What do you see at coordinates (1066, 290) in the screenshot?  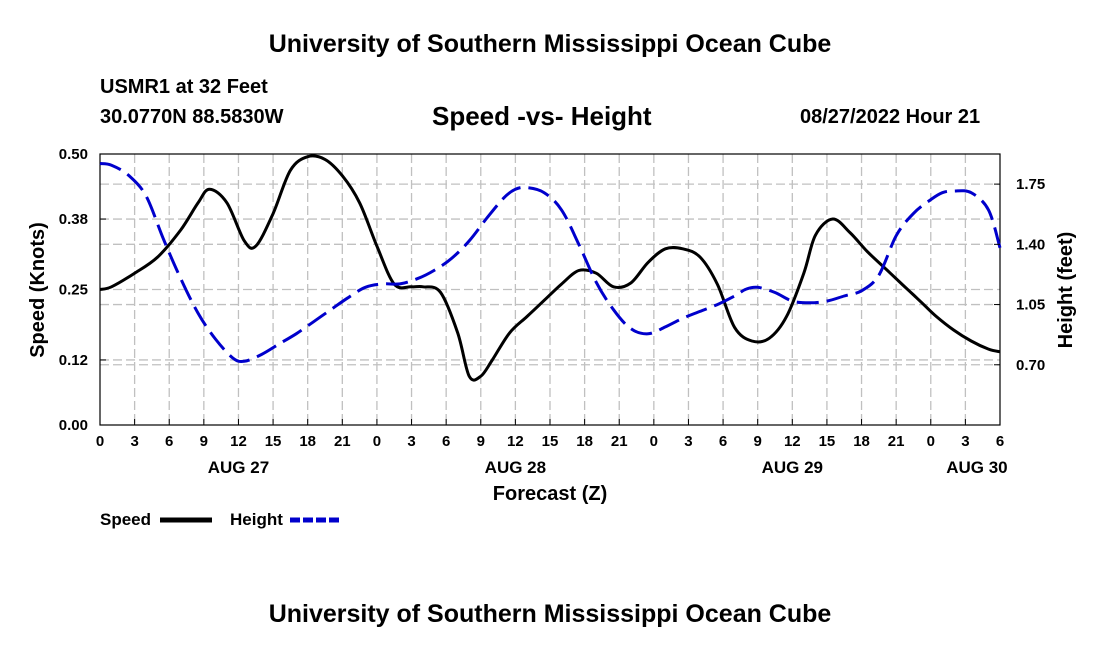 I see `y2-axis-label: Height (feet)` at bounding box center [1066, 290].